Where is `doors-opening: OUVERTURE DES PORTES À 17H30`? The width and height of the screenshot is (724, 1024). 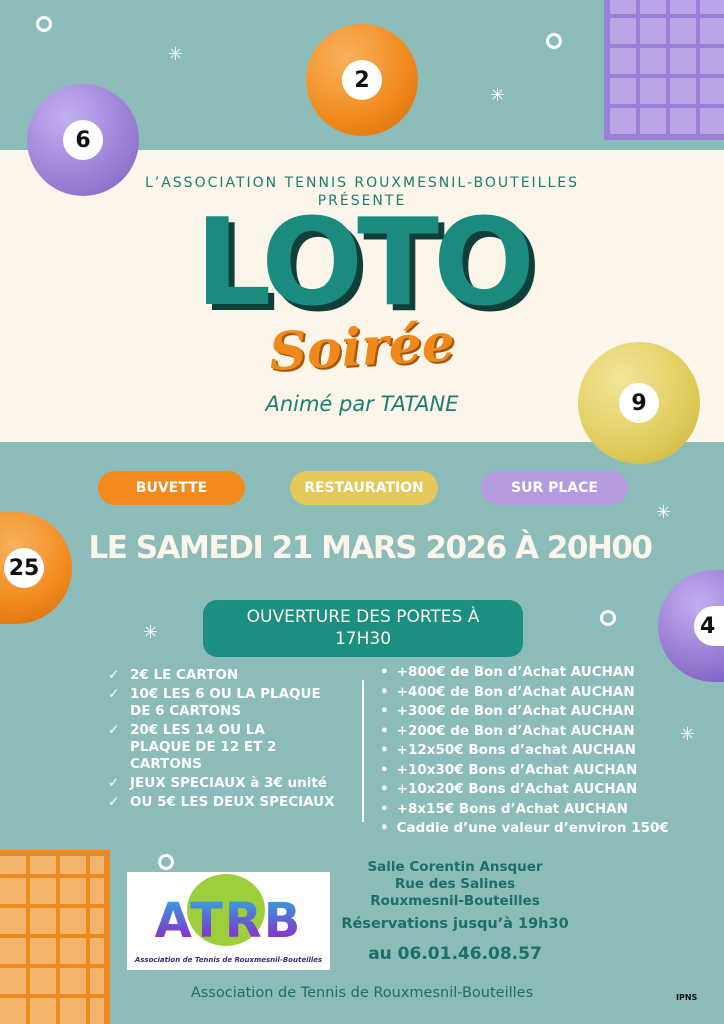 doors-opening: OUVERTURE DES PORTES À 17H30 is located at coordinates (363, 628).